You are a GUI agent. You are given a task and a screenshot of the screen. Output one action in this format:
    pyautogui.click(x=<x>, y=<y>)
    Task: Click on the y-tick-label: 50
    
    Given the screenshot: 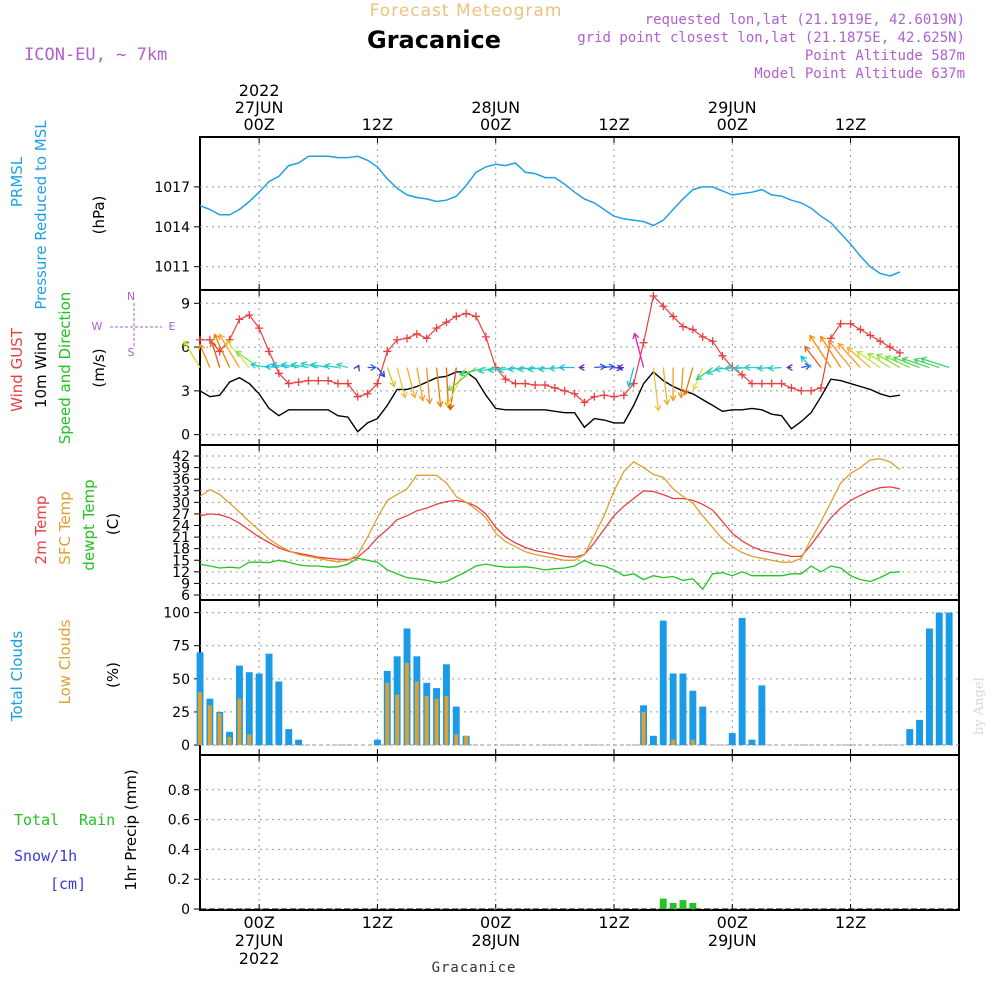 What is the action you would take?
    pyautogui.click(x=181, y=680)
    